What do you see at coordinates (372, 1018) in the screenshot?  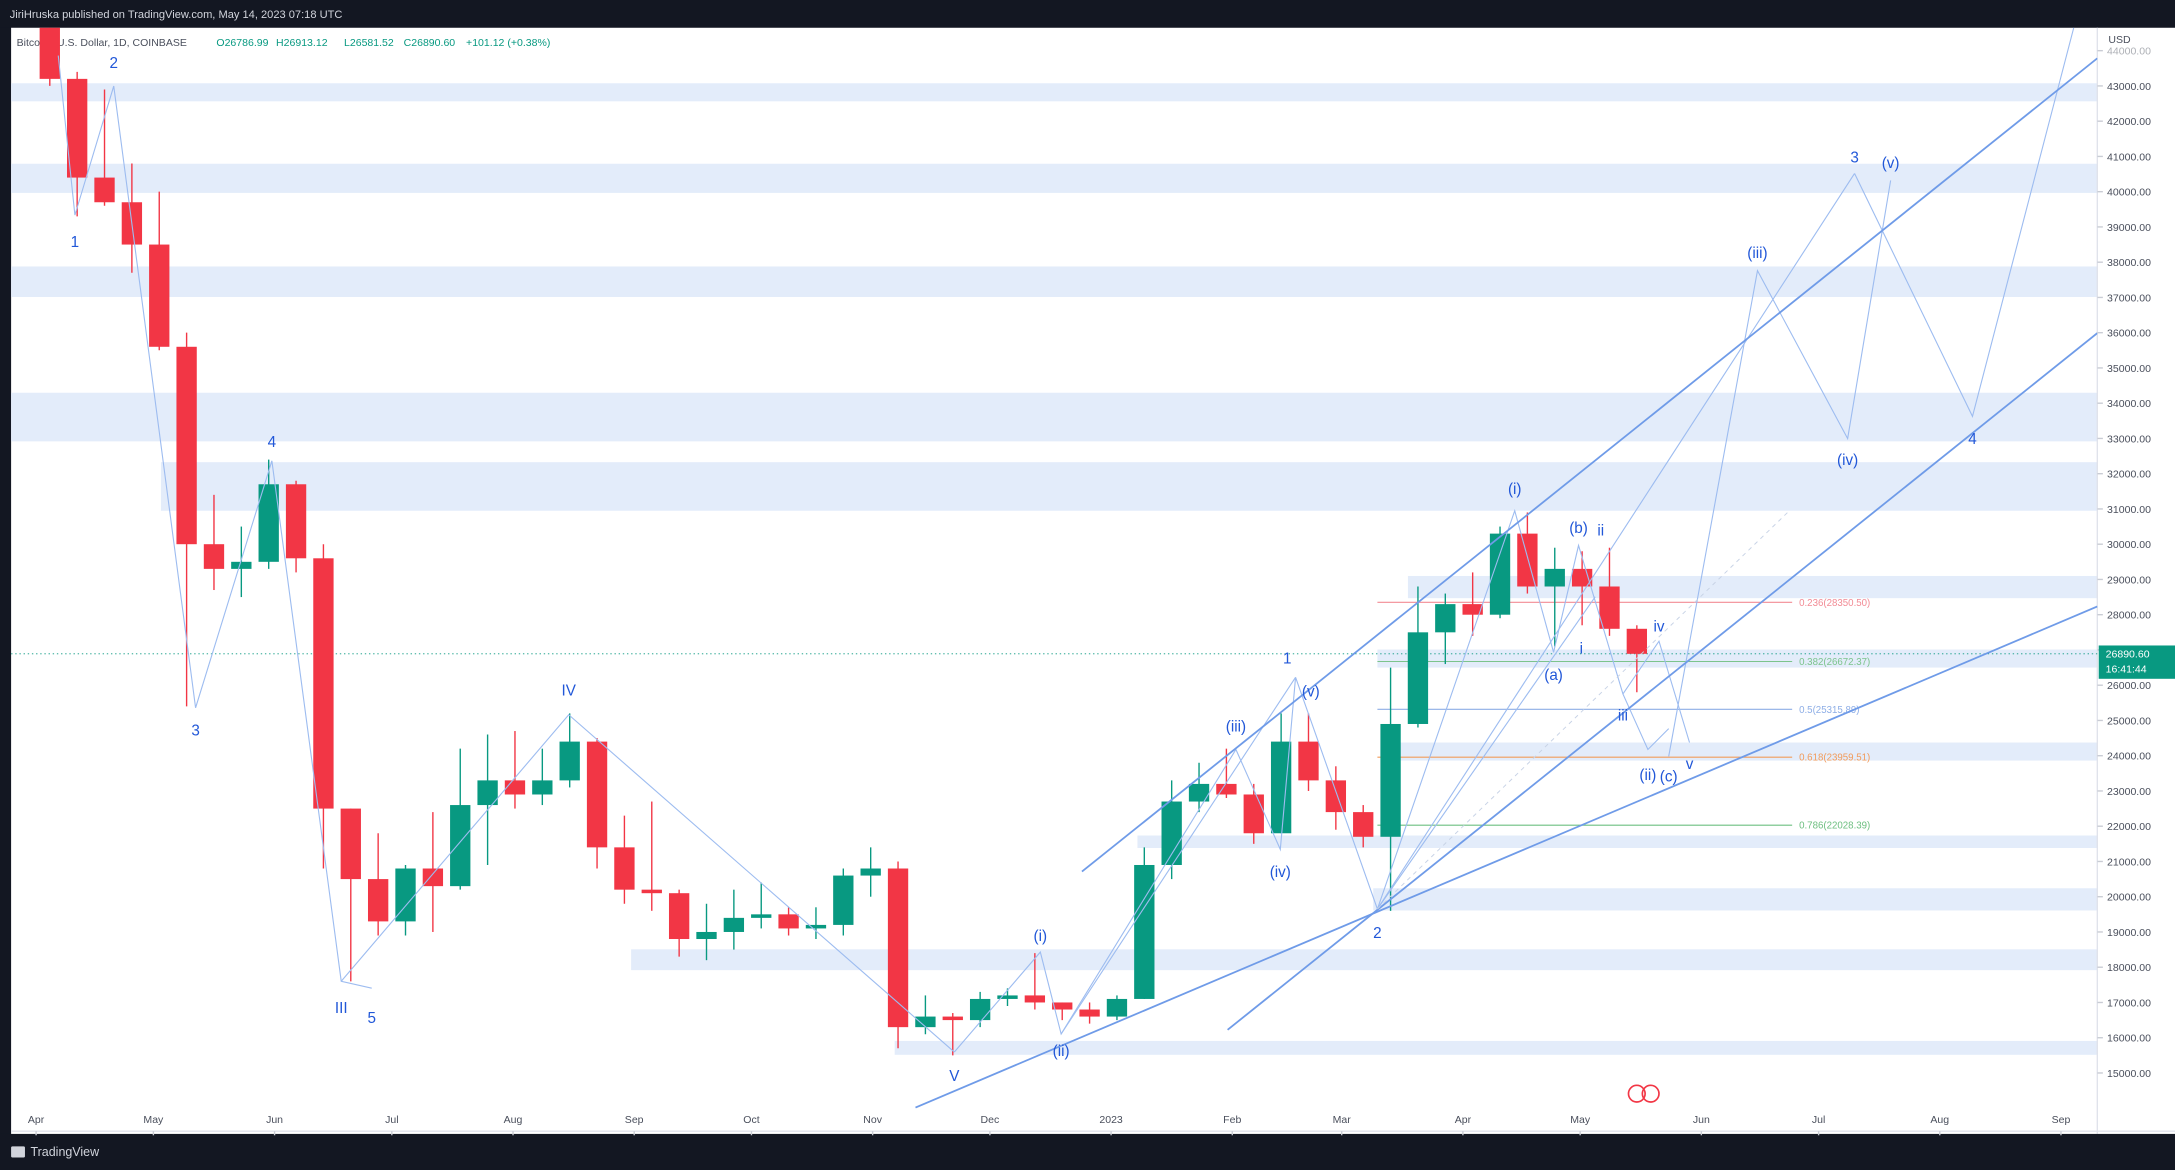 I see `wave-label: 5` at bounding box center [372, 1018].